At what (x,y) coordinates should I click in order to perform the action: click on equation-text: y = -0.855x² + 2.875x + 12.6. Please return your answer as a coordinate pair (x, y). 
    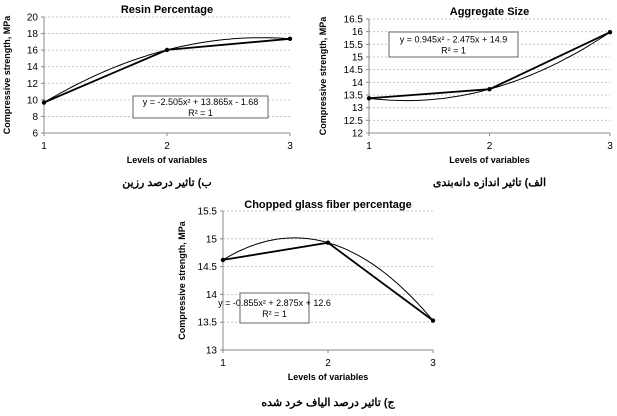
    Looking at the image, I should click on (274, 303).